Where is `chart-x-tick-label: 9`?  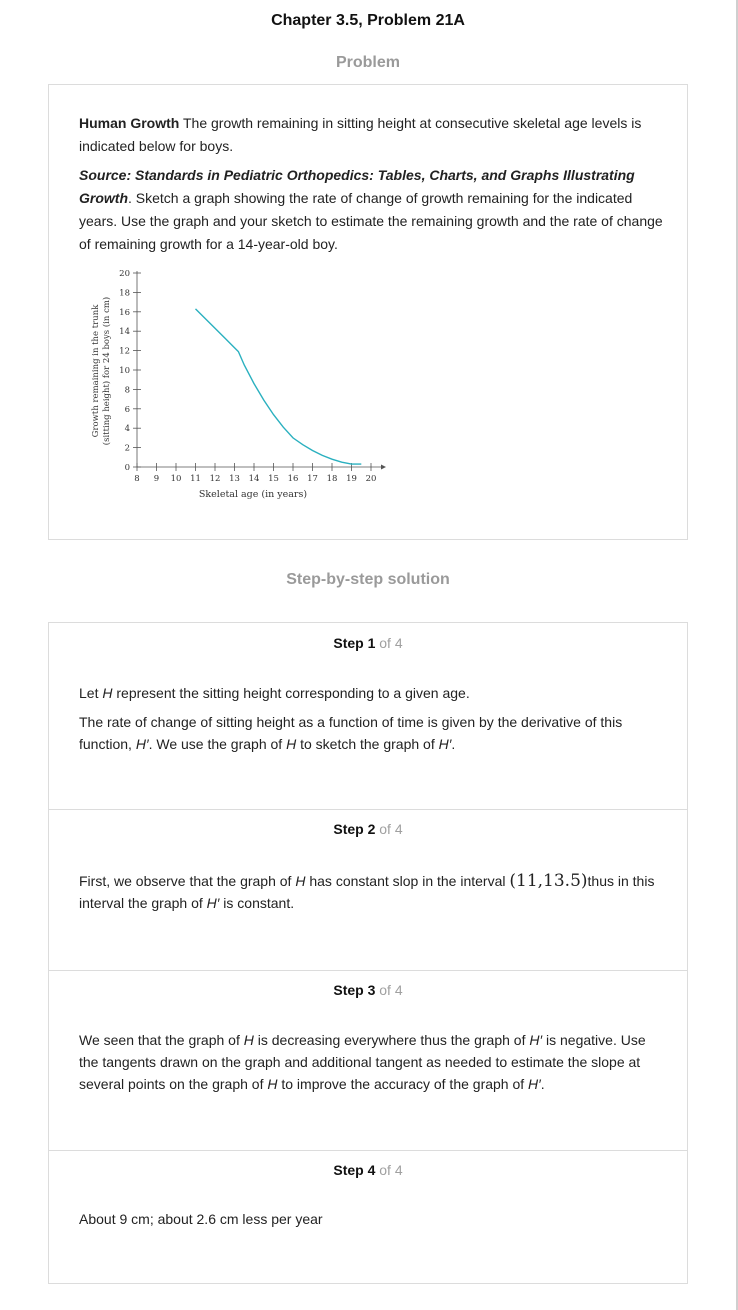
chart-x-tick-label: 9 is located at coordinates (156, 479).